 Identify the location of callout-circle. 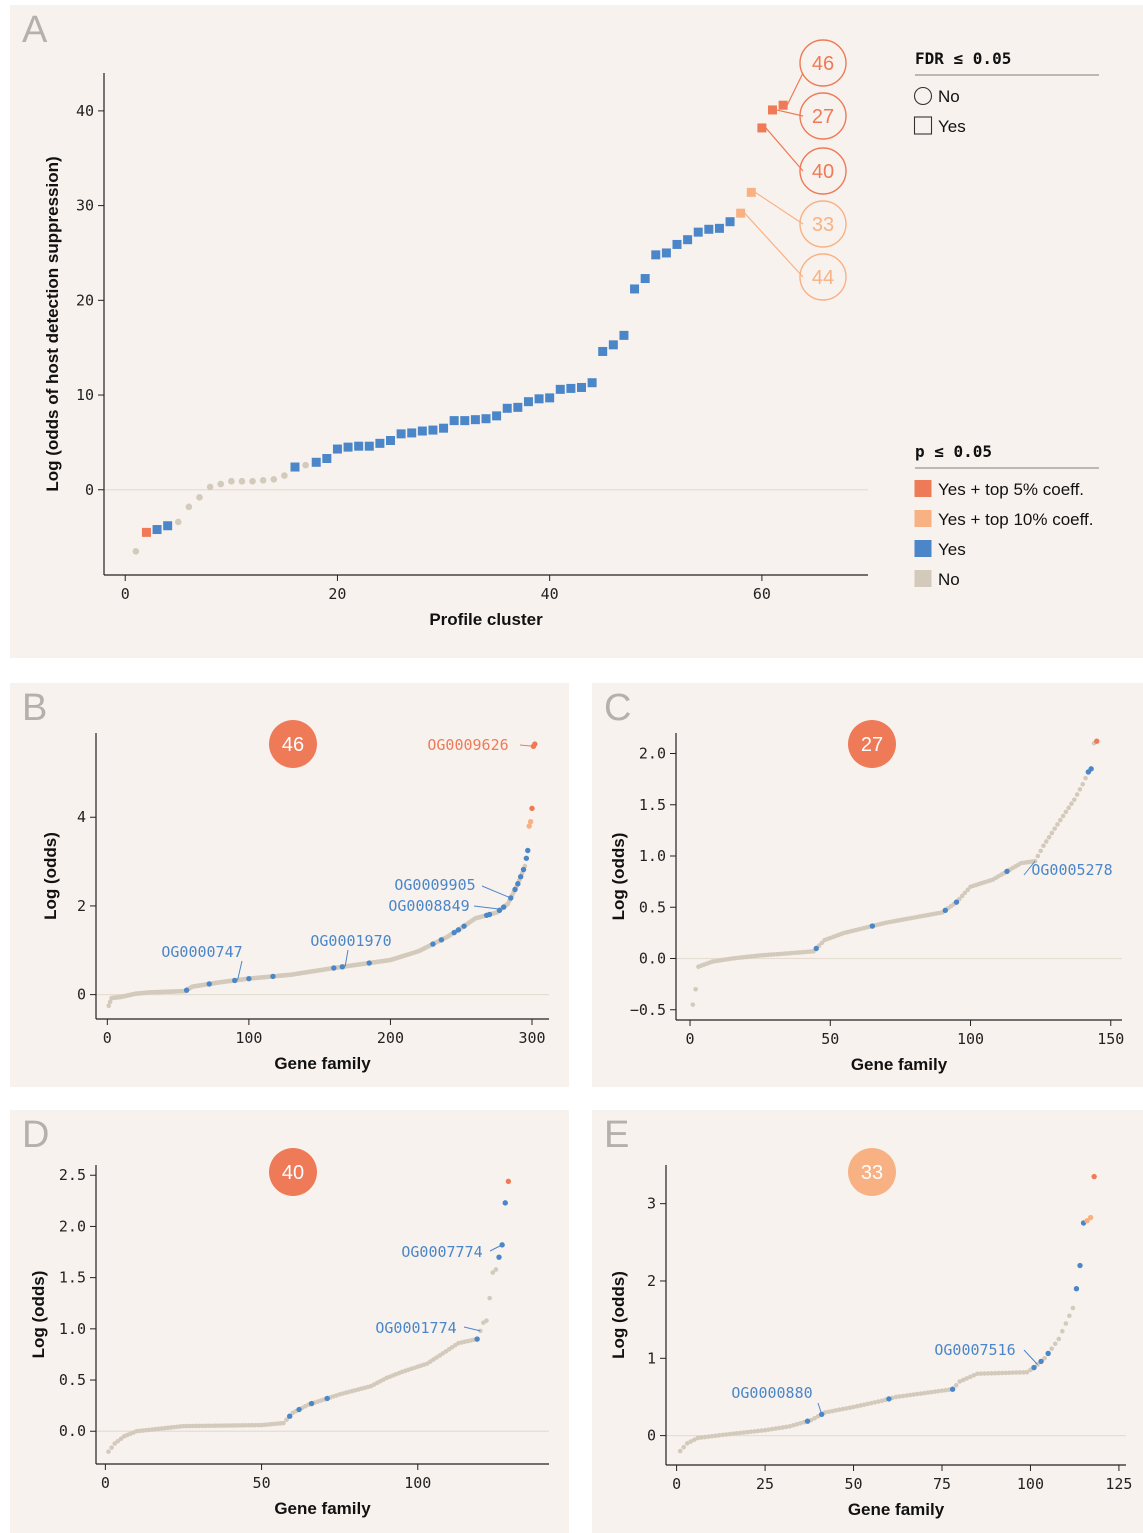
(823, 277).